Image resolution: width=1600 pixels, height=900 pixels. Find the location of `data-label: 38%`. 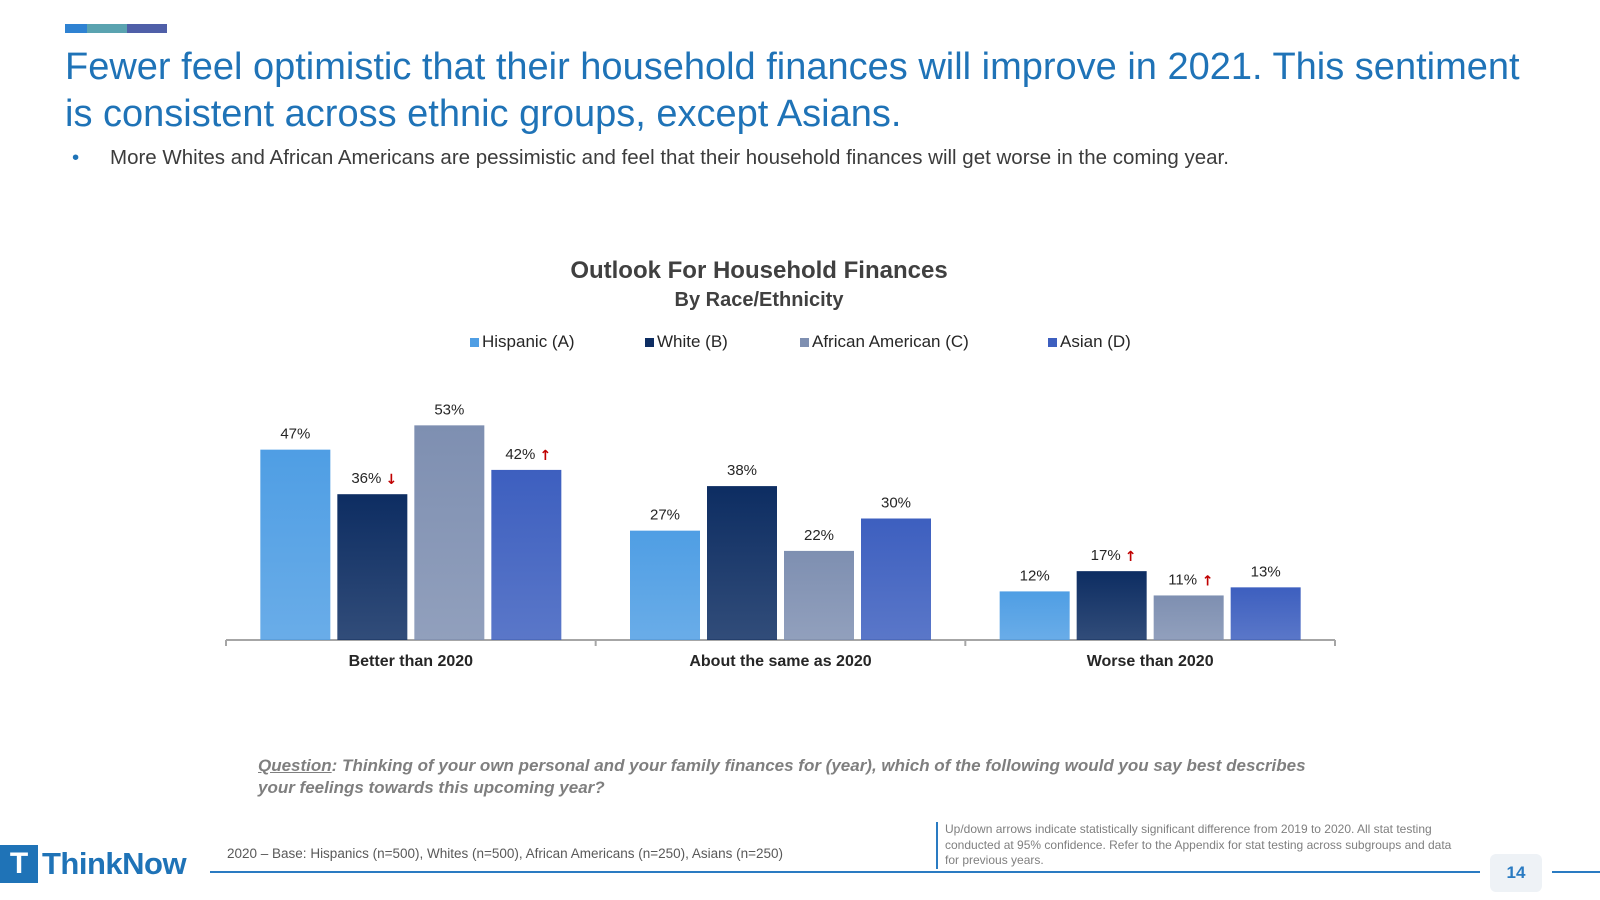

data-label: 38% is located at coordinates (742, 470).